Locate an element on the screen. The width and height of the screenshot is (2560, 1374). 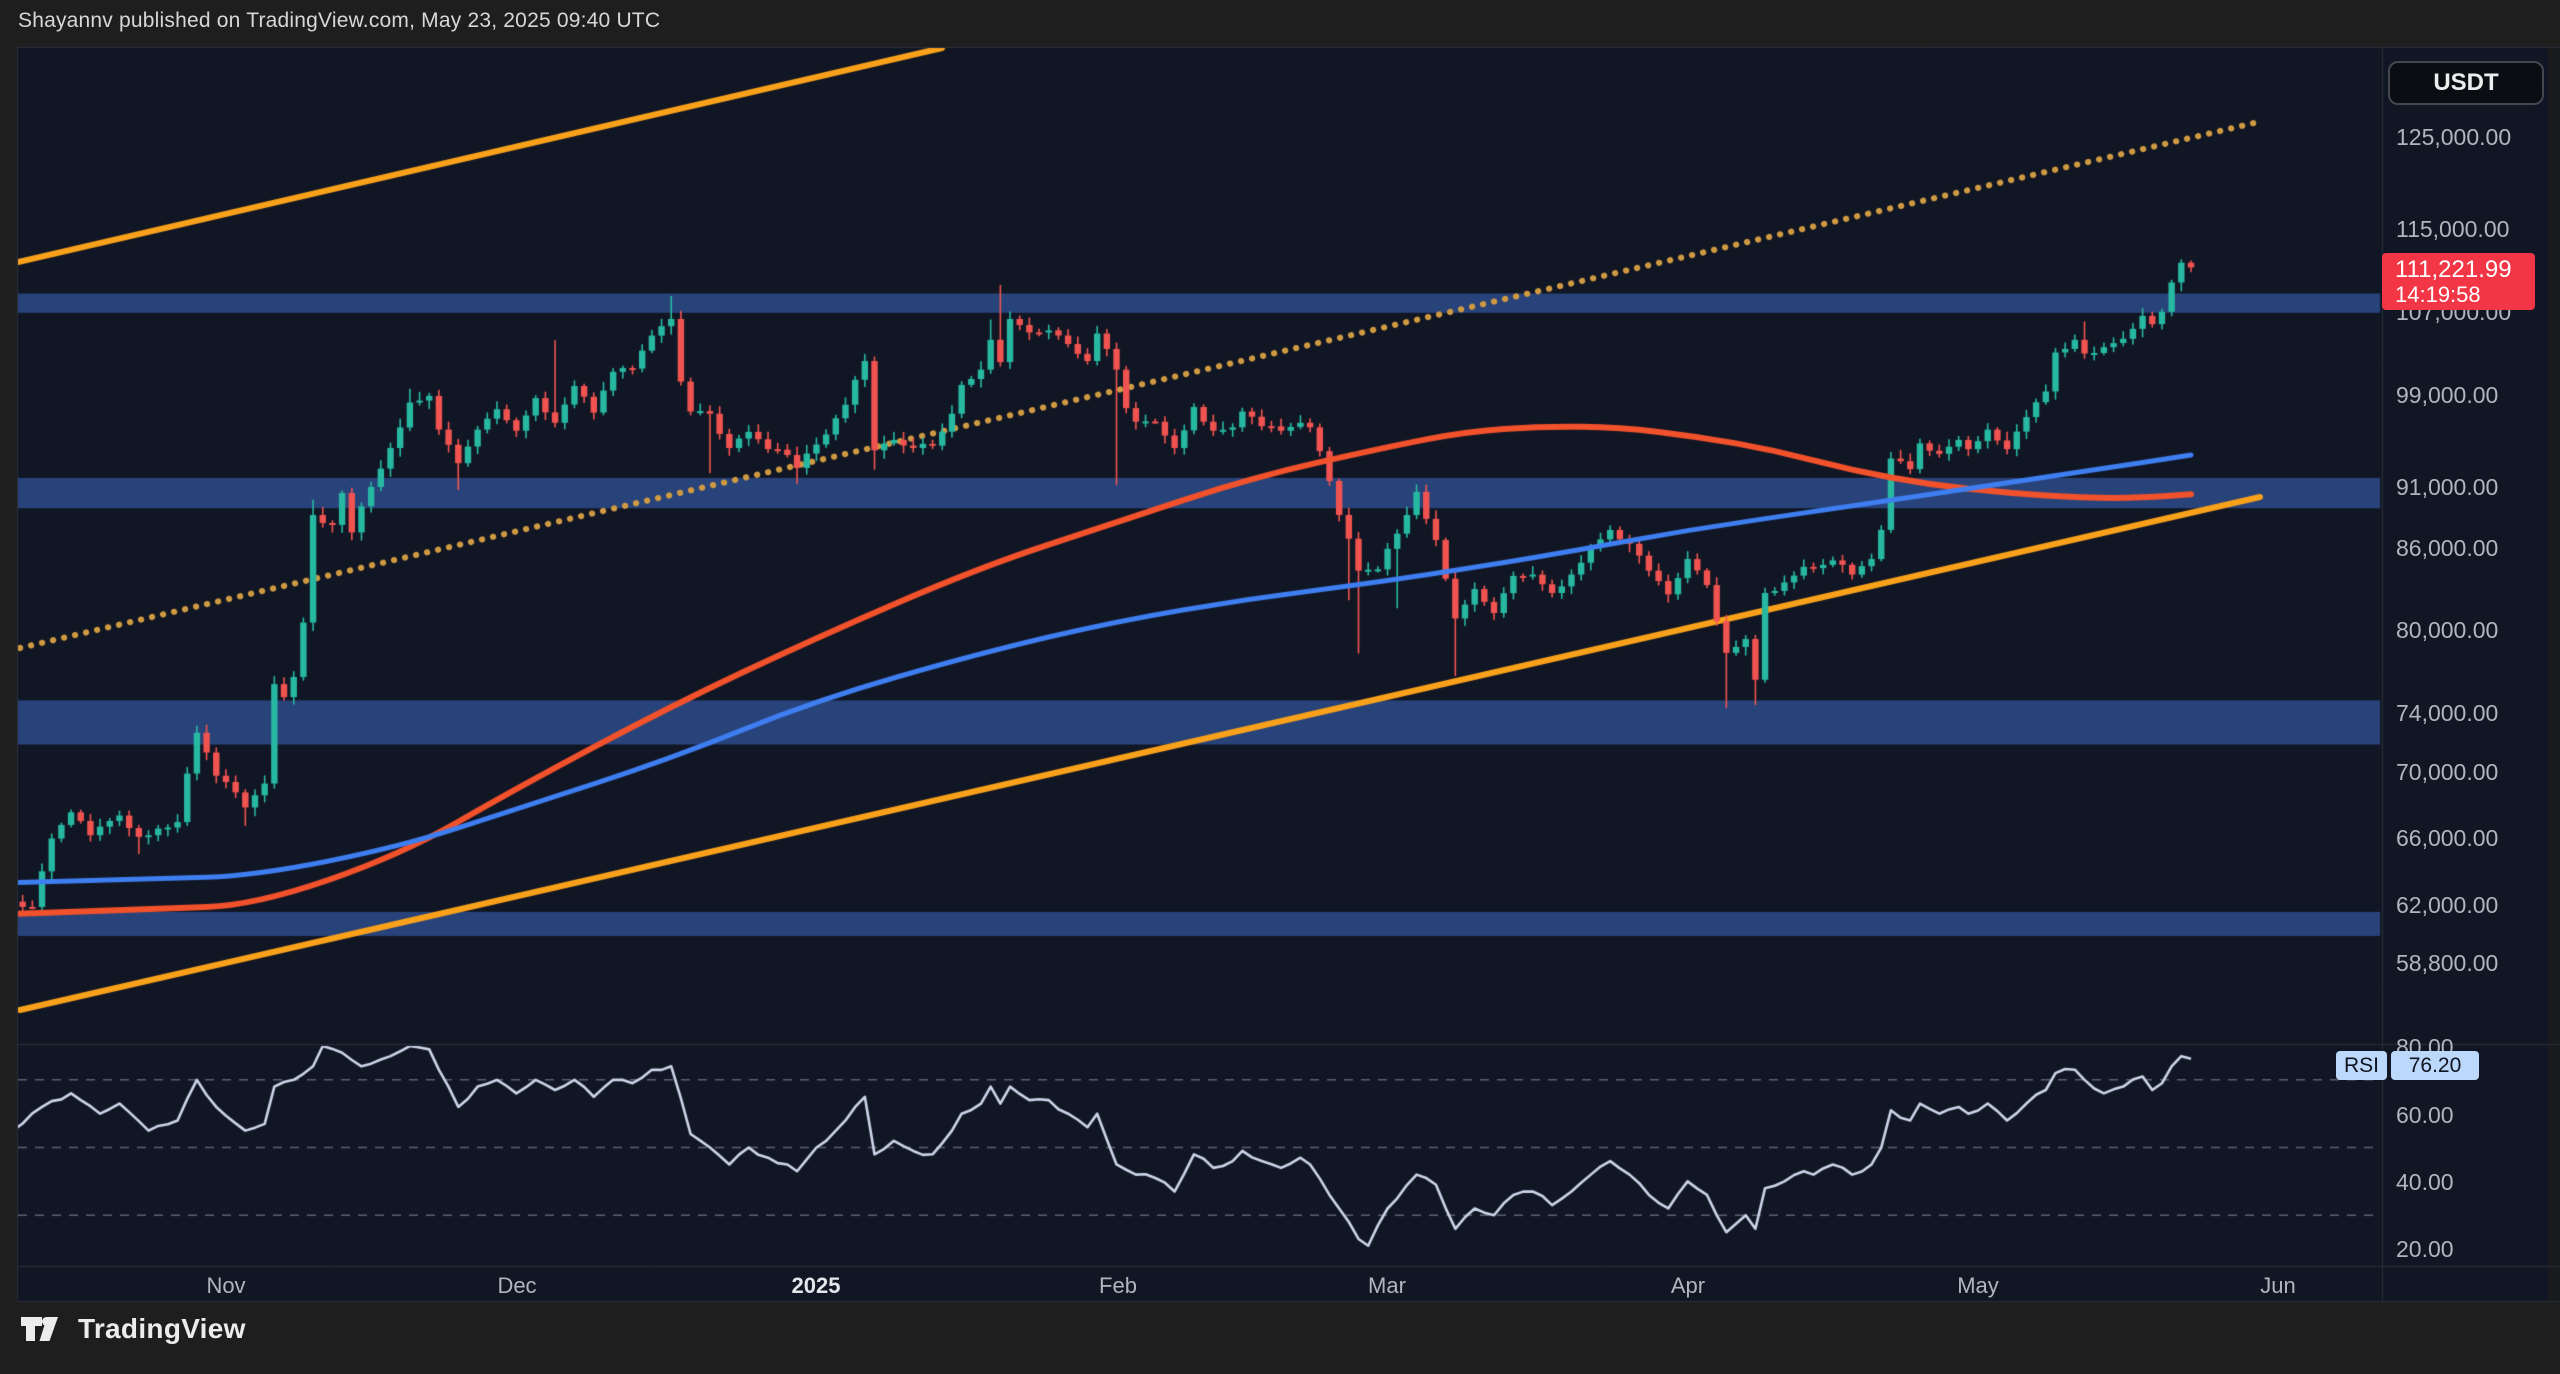
price-tick-label: 62,000.00 is located at coordinates (2447, 905).